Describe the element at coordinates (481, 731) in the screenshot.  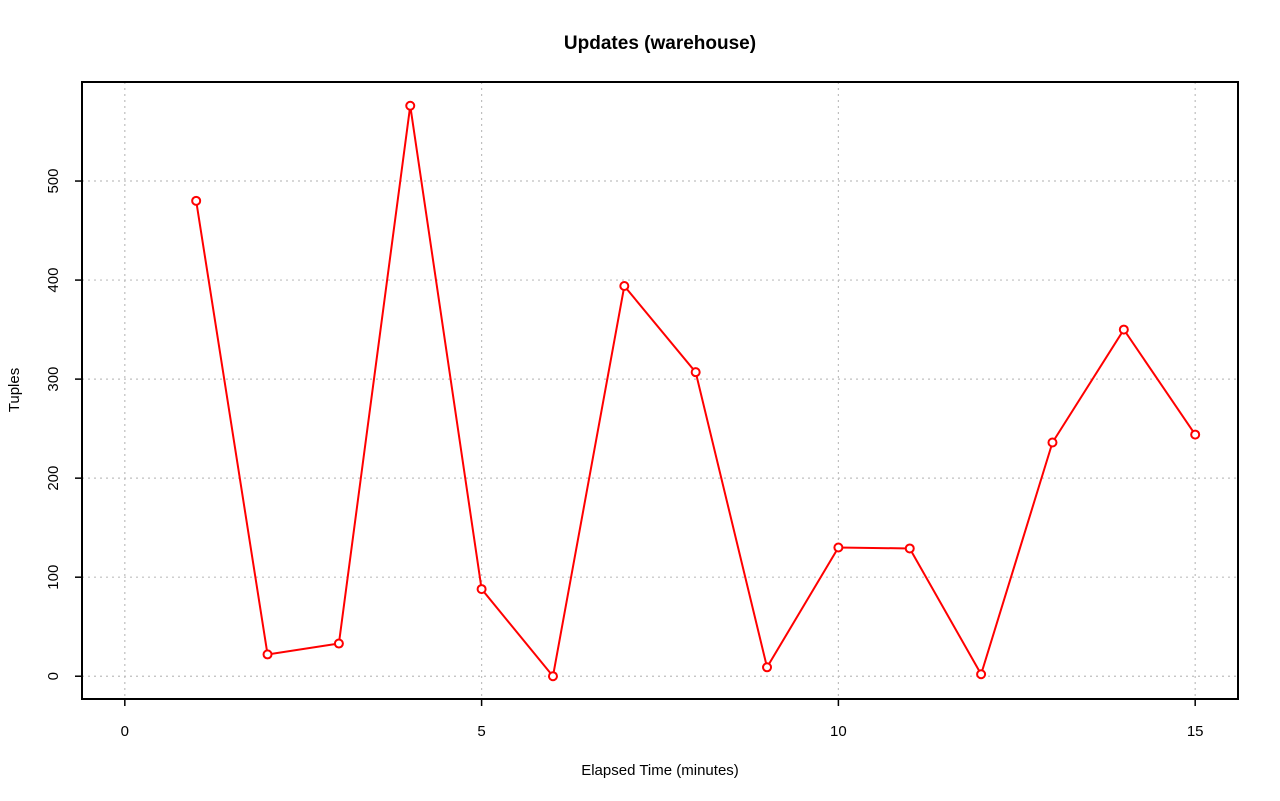
I see `x-tick-label: 5` at that location.